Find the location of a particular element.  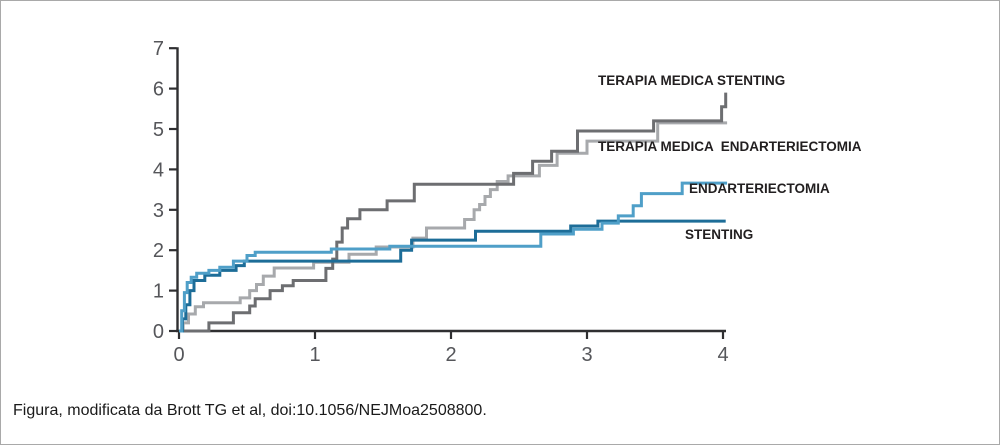

x-tick-label: 3 is located at coordinates (586, 355).